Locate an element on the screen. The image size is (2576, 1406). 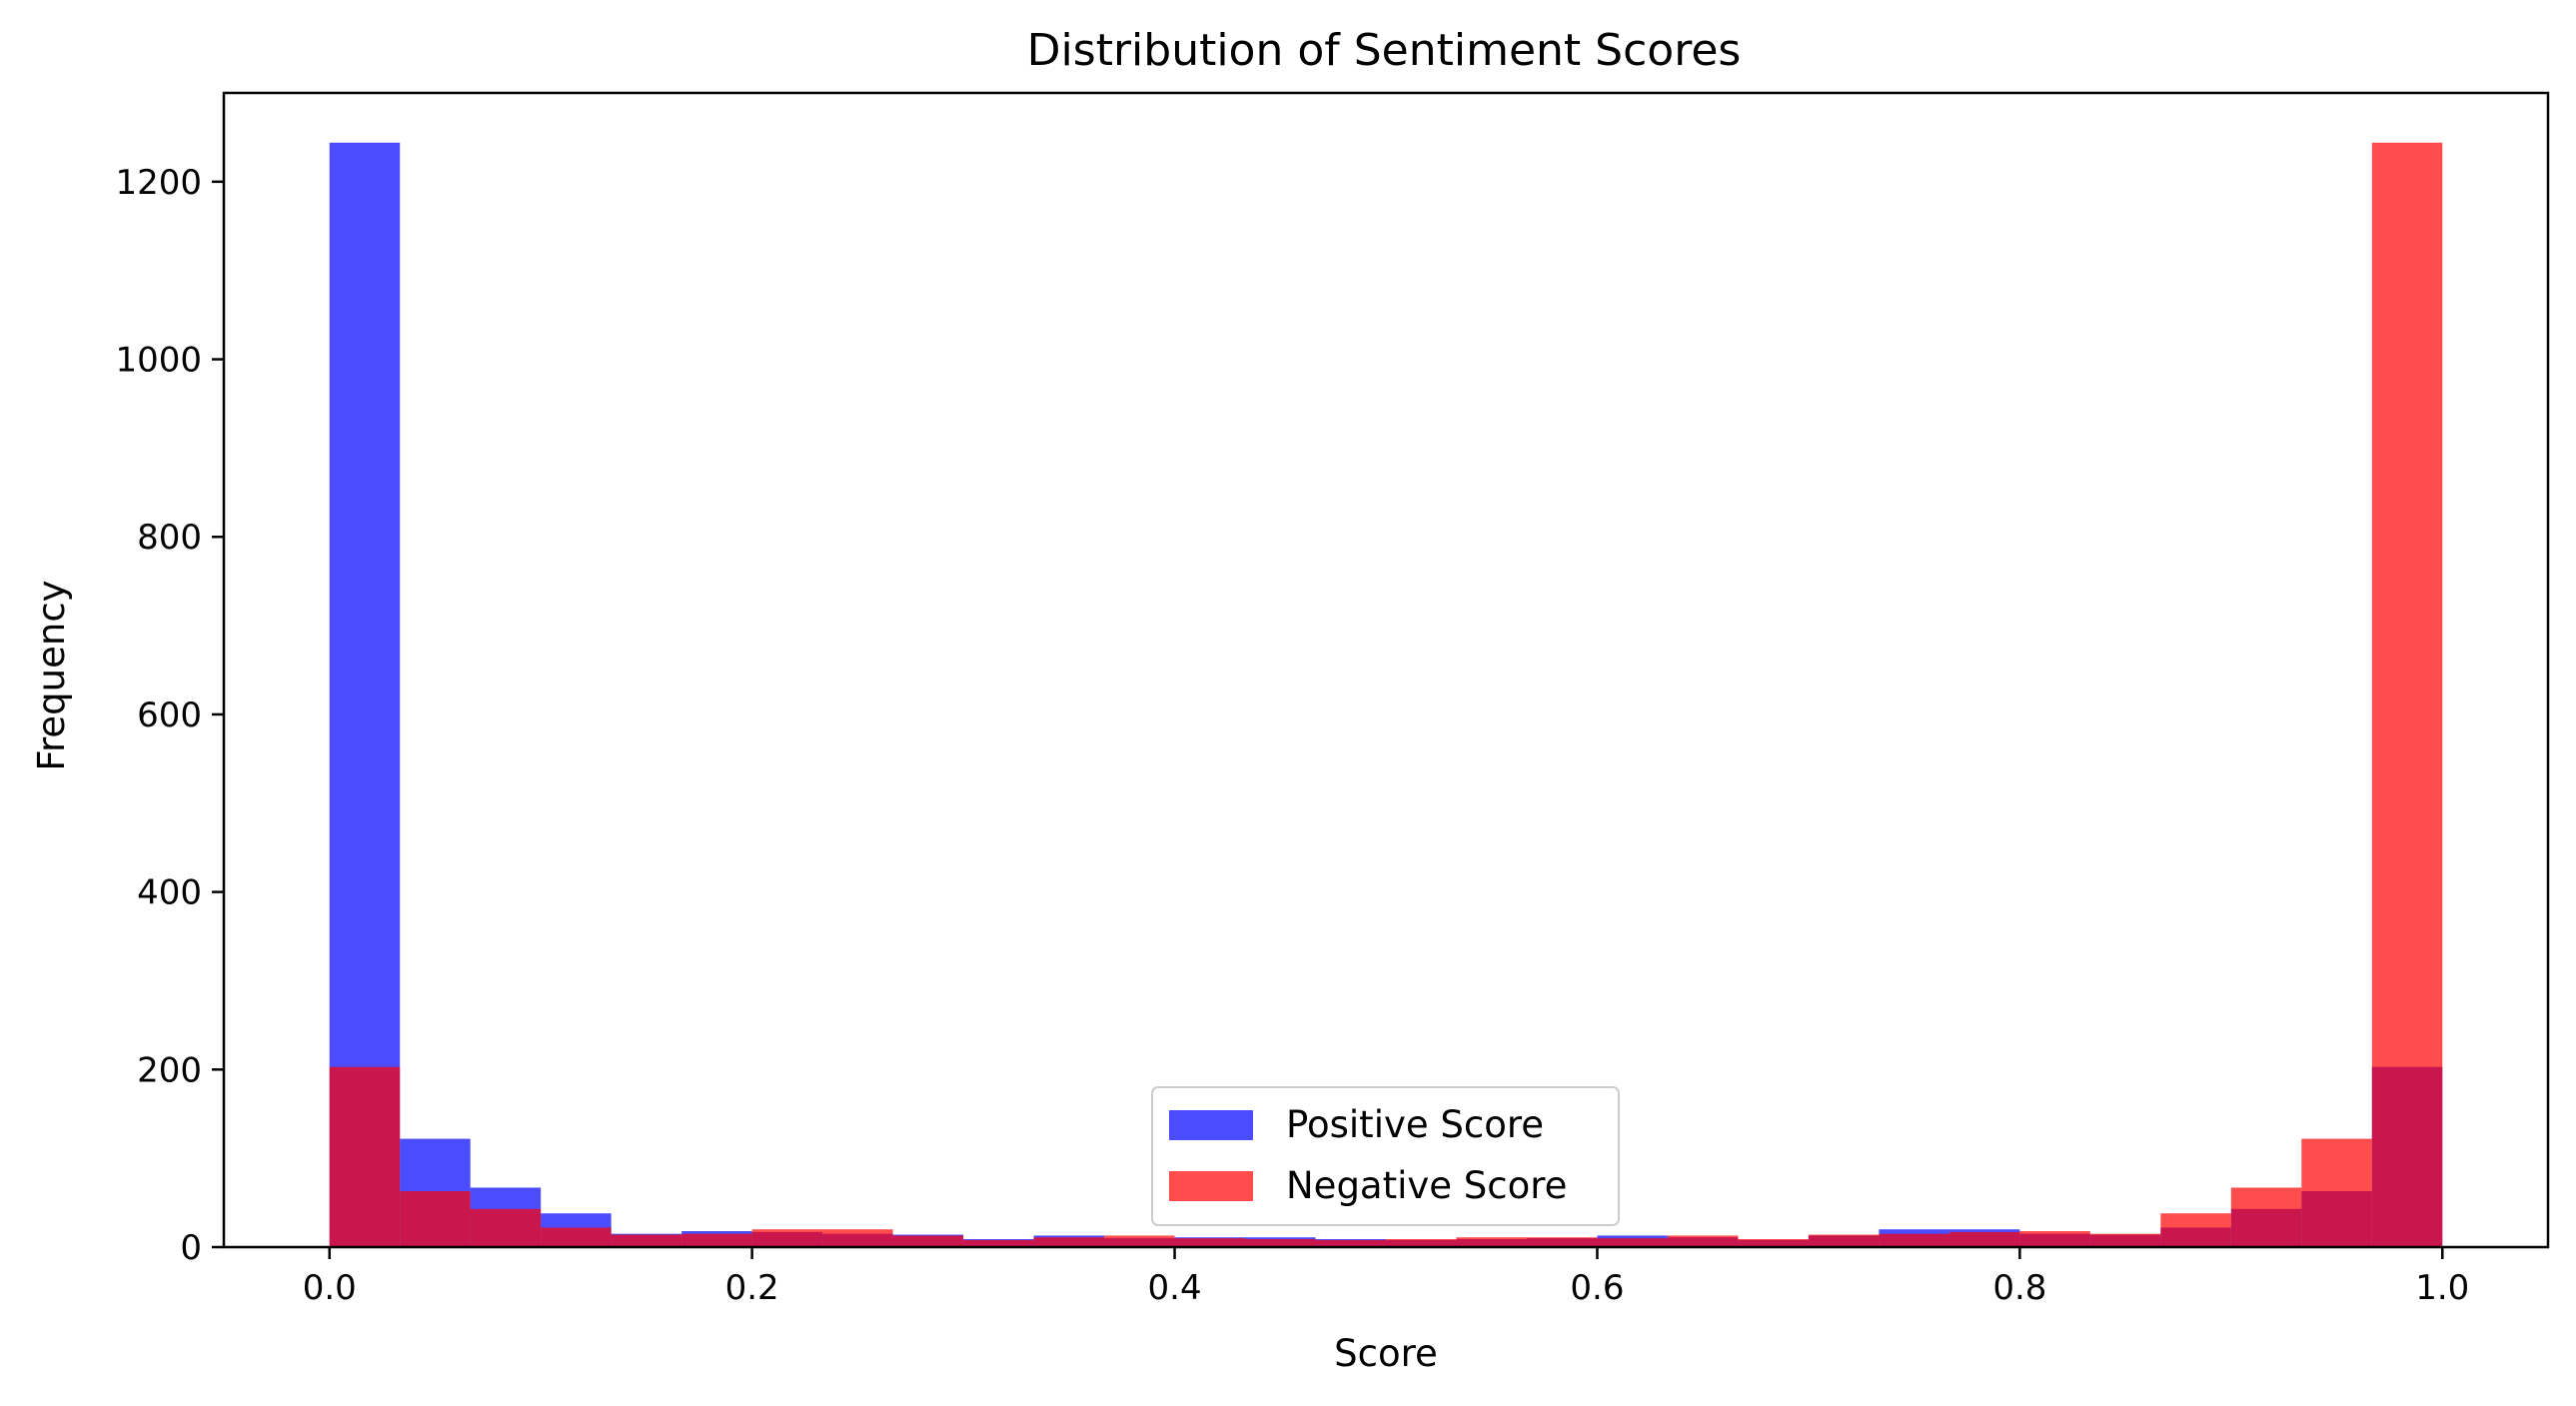
y-tick-label-6: 1200 is located at coordinates (158, 183).